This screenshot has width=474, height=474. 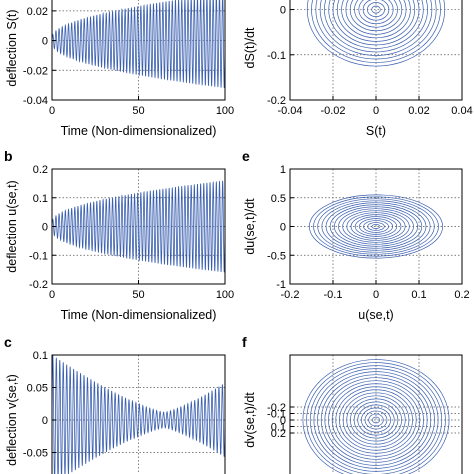 I want to click on x-tick-label: 0.1, so click(x=418, y=295).